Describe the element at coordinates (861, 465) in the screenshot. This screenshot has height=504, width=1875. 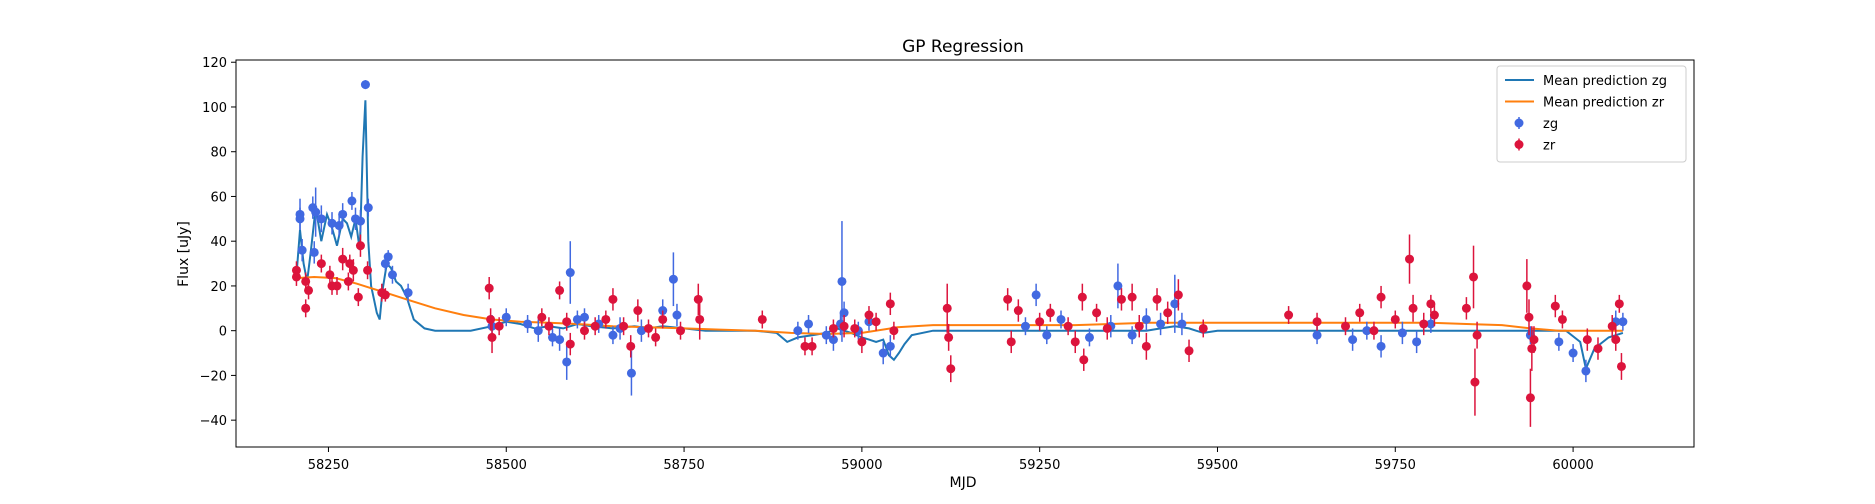
I see `x-tick-label: 59000` at that location.